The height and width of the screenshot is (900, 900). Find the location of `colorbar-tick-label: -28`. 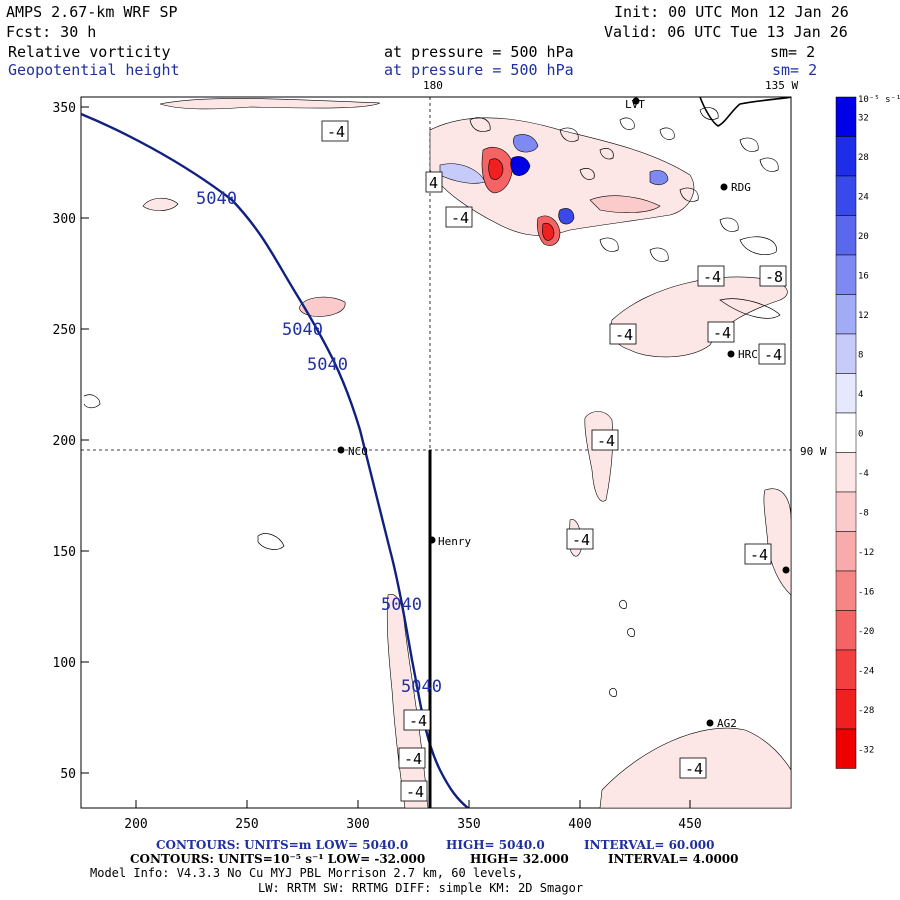

colorbar-tick-label: -28 is located at coordinates (866, 711).